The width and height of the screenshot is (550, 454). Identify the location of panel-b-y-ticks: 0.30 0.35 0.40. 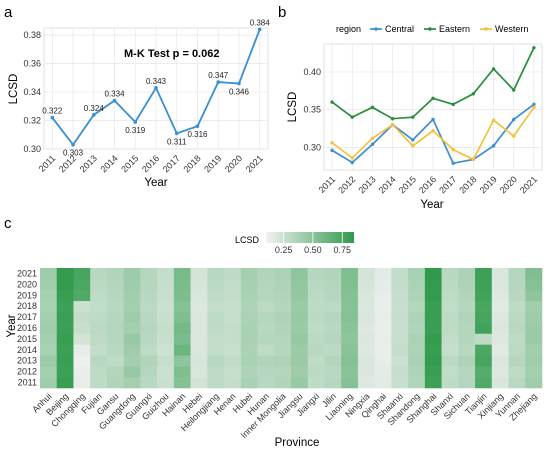
(312, 109).